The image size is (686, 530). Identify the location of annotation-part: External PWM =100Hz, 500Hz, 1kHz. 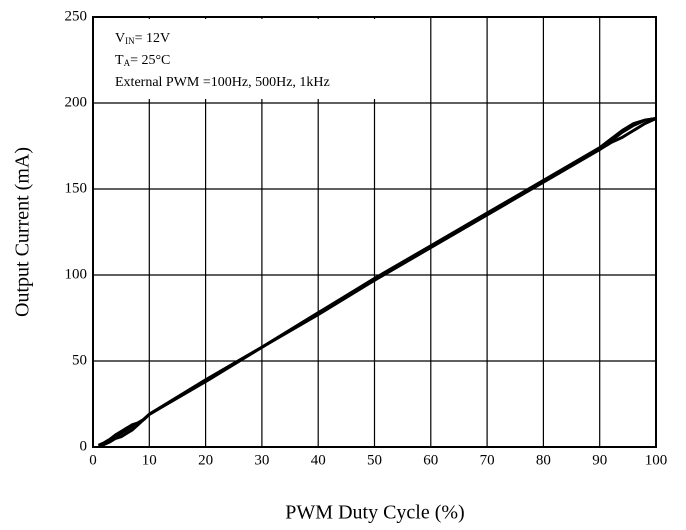
(222, 82).